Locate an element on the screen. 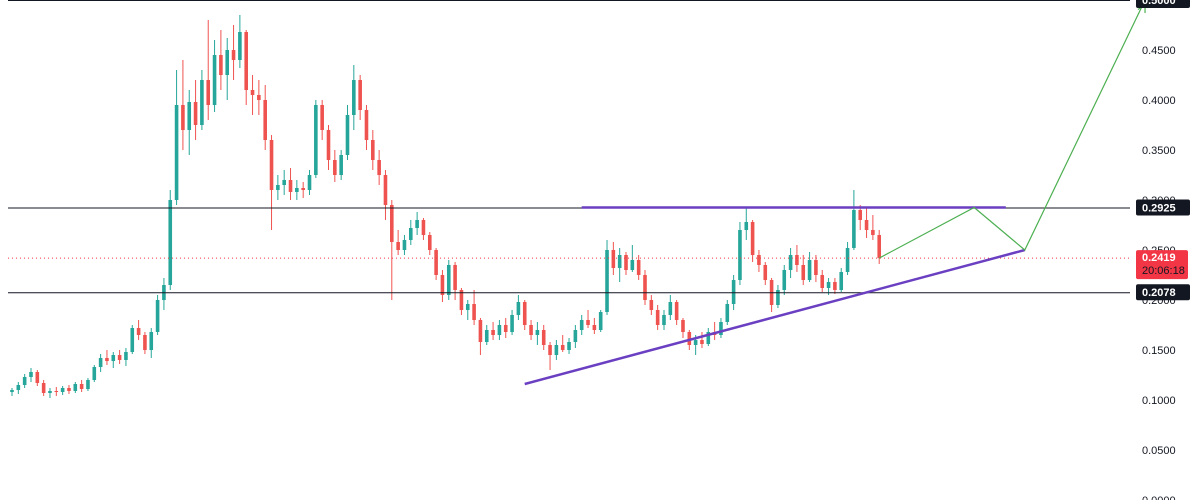 This screenshot has width=1200, height=500. level-badge-text: 0.2925 is located at coordinates (1159, 209).